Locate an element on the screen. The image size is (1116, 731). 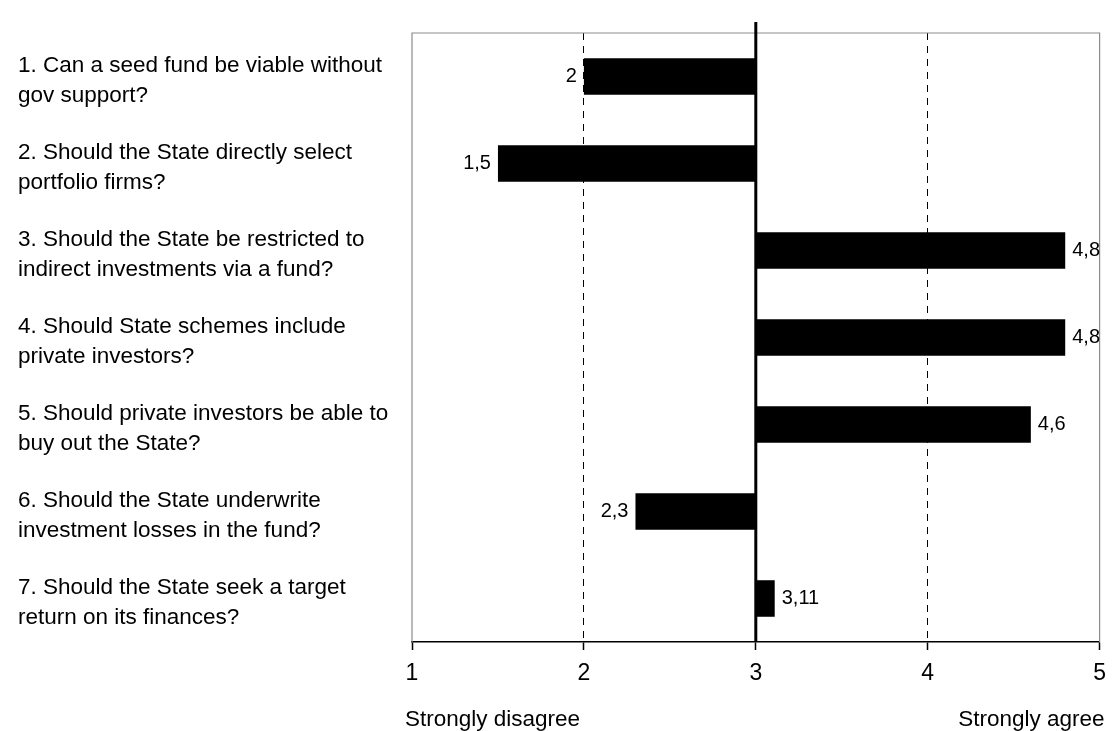
x-tick-label: 3 is located at coordinates (756, 672).